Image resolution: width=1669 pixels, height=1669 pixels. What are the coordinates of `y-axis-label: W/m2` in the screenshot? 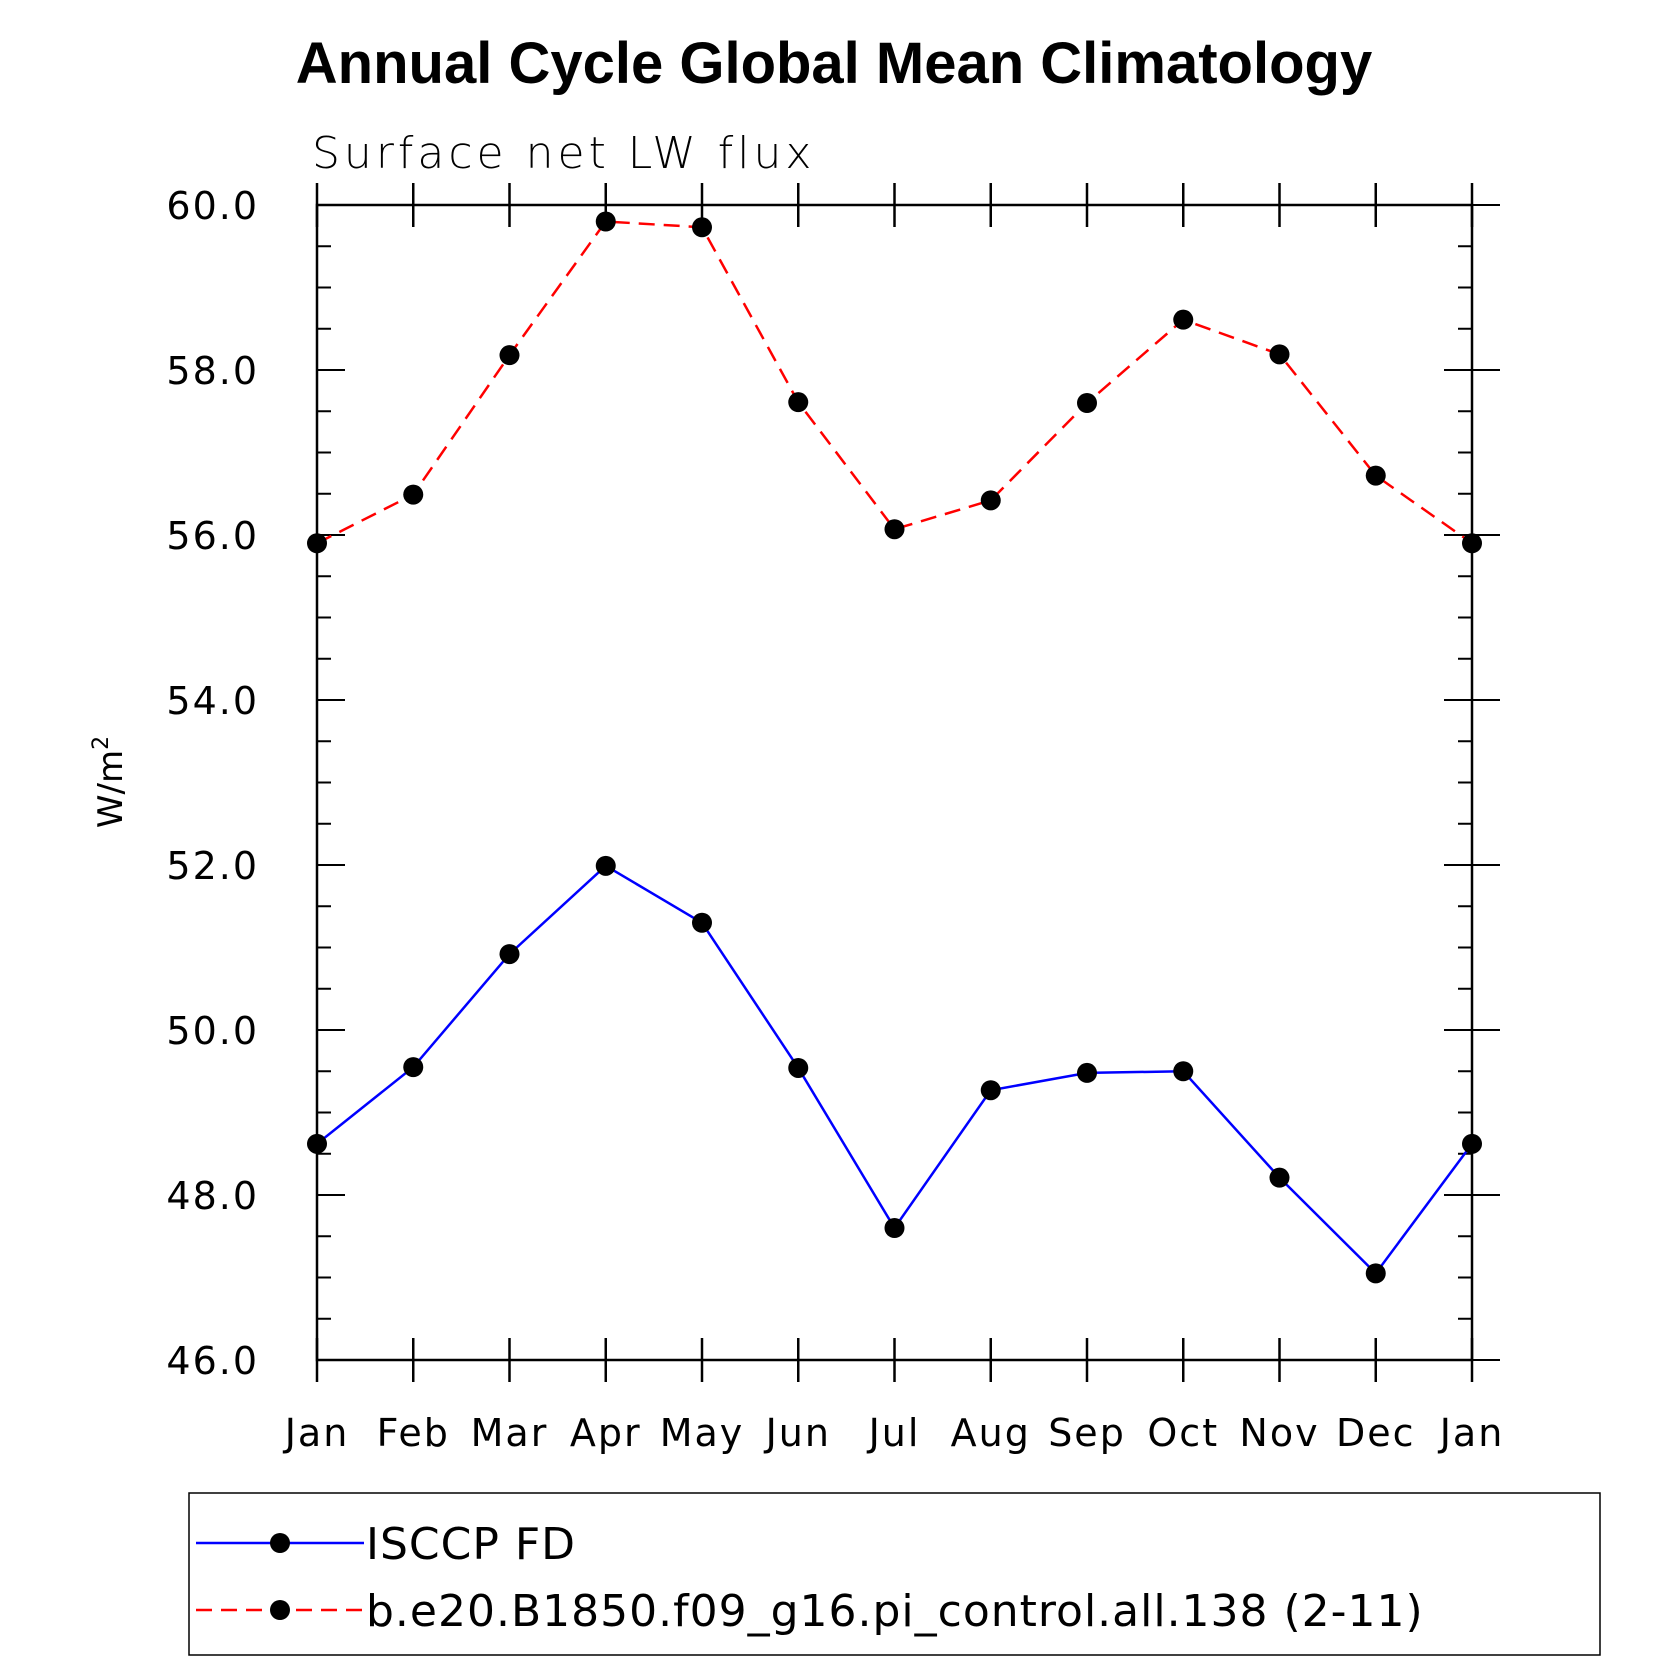 It's located at (110, 782).